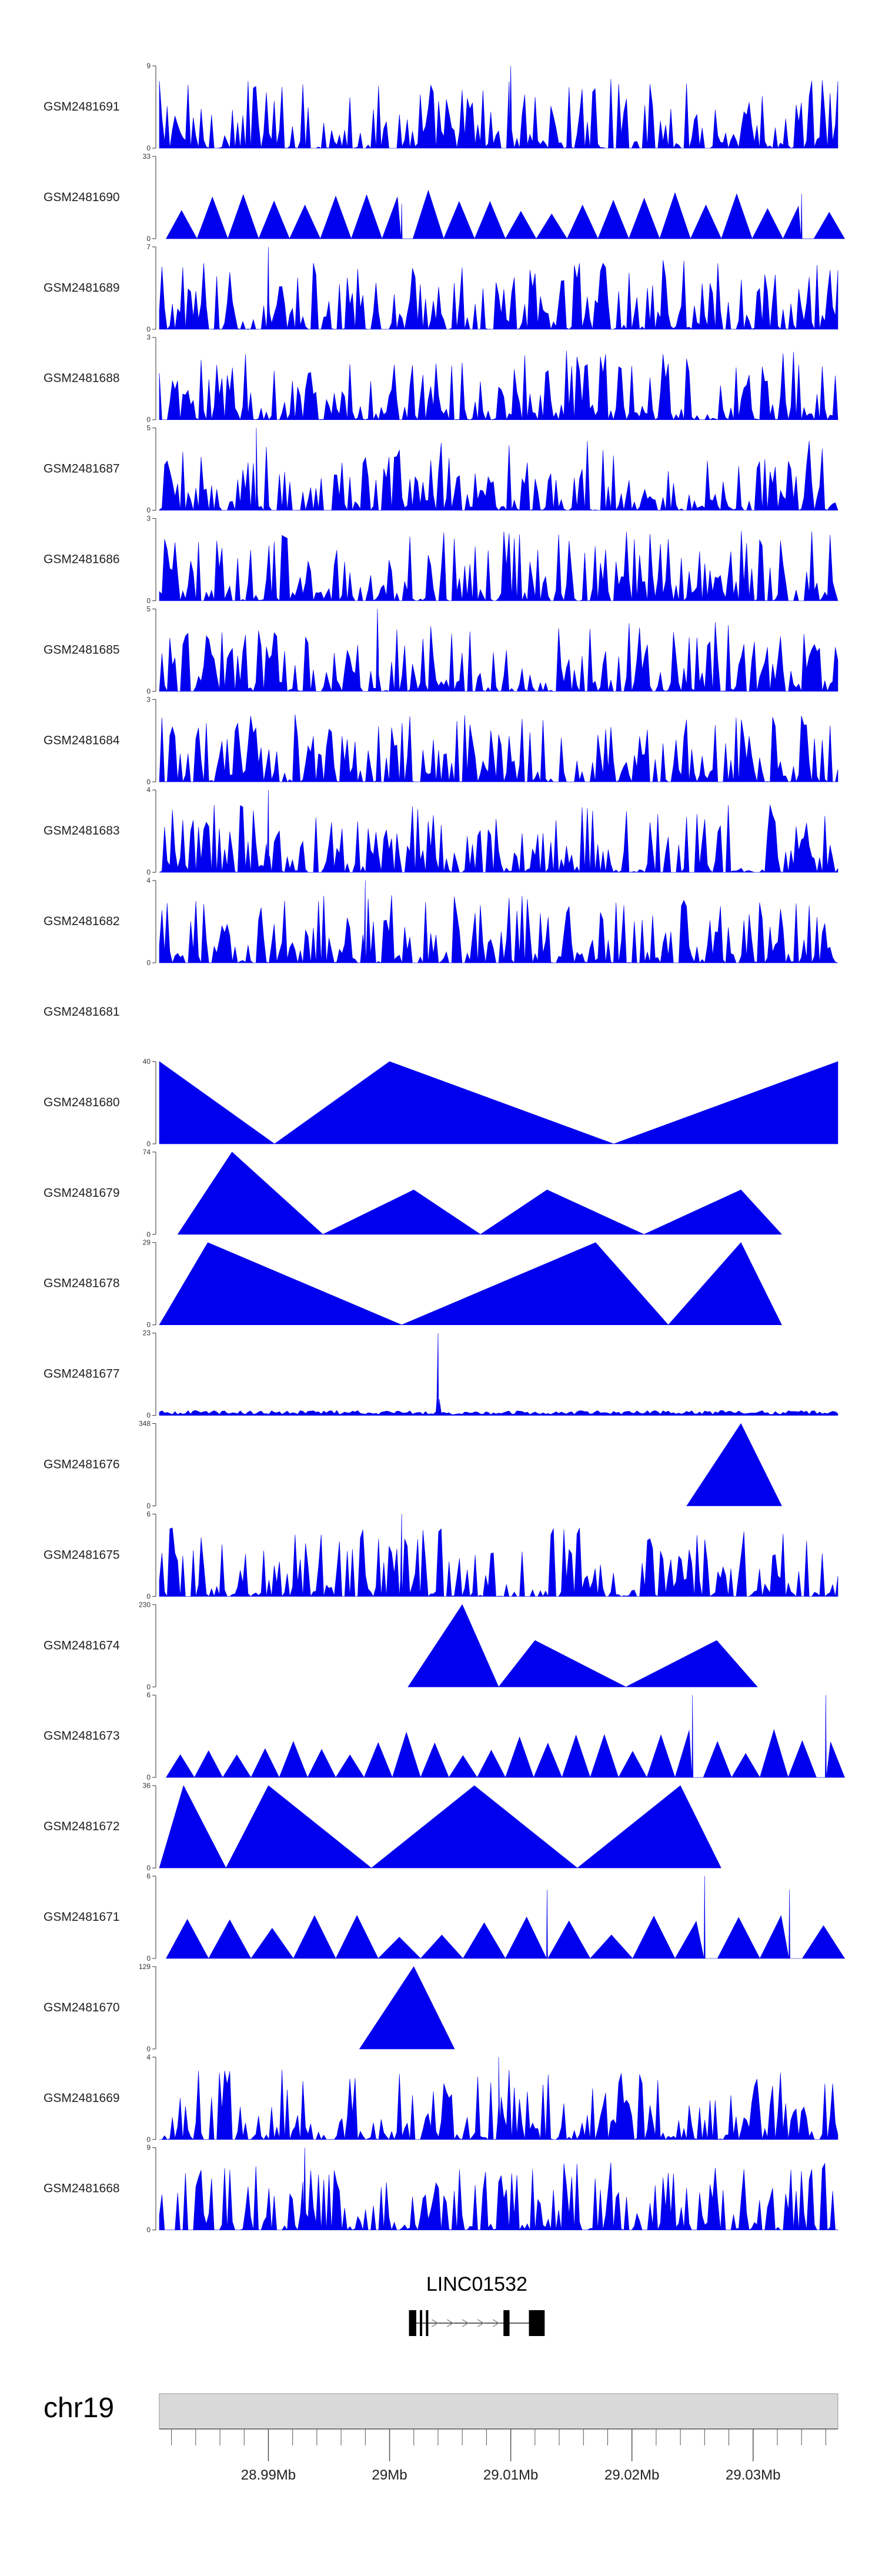 This screenshot has width=882, height=2576. I want to click on chromosome-bar, so click(498, 2411).